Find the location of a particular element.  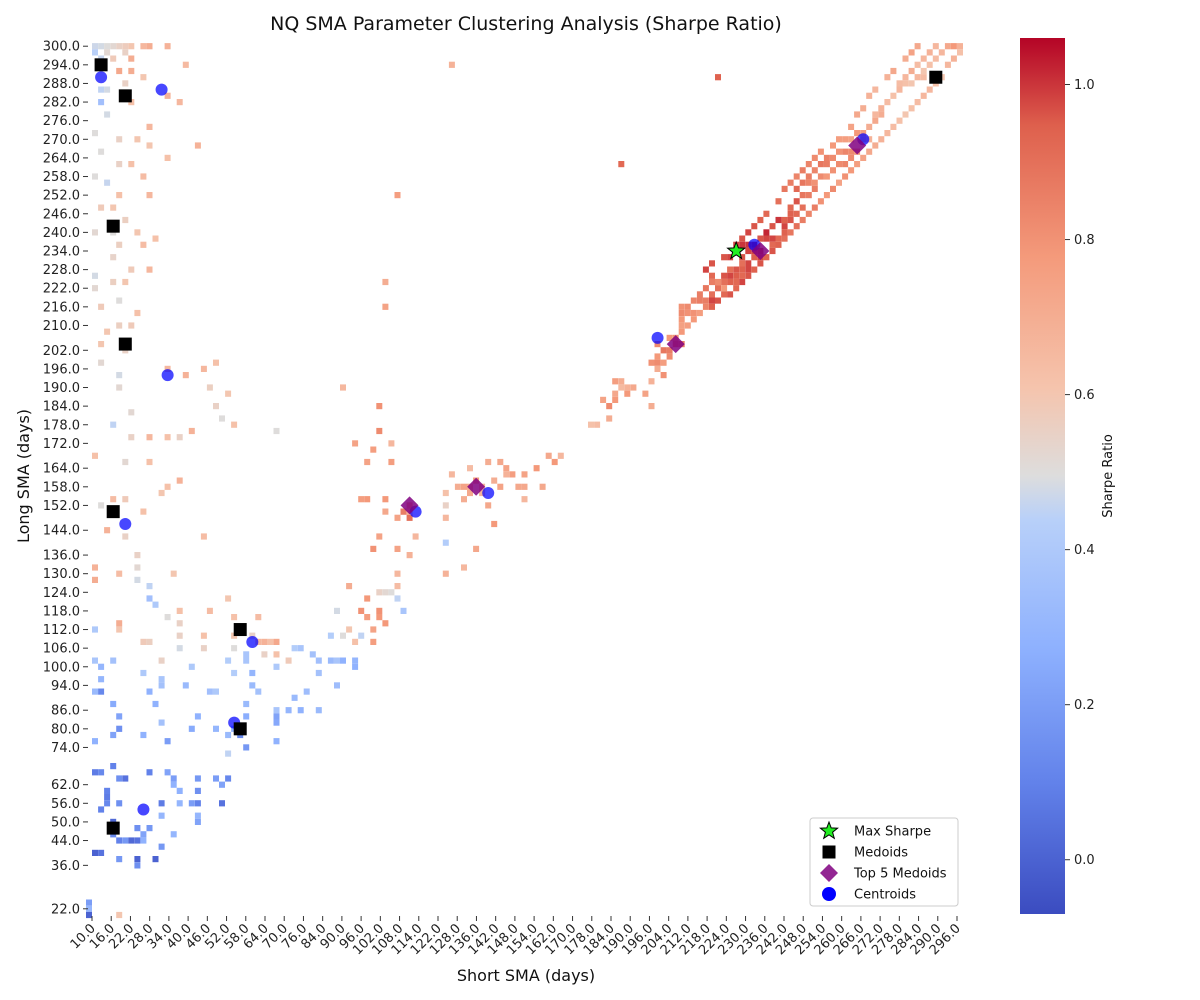

y-tick-label: 282.0 is located at coordinates (61, 103).